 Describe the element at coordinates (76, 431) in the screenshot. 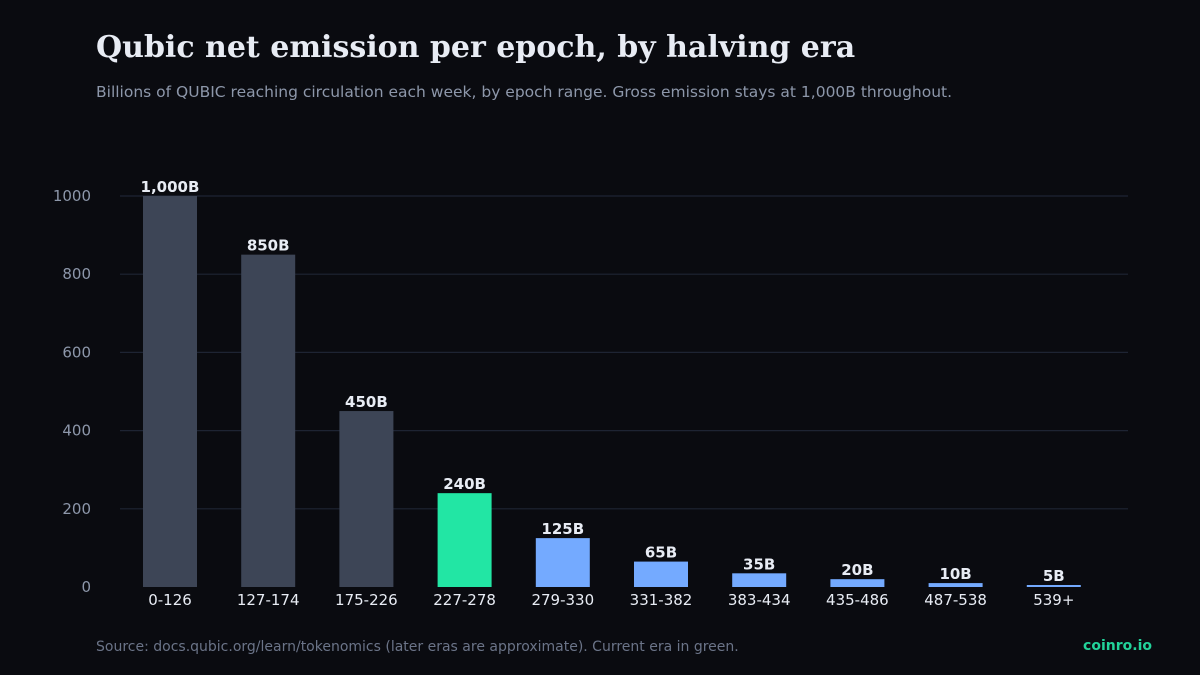

I see `y-tick-label: 400` at that location.